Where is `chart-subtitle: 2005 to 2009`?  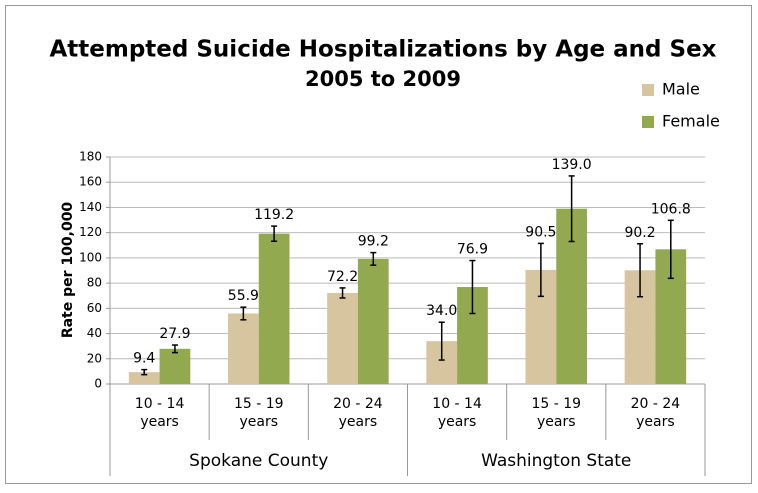 chart-subtitle: 2005 to 2009 is located at coordinates (383, 79).